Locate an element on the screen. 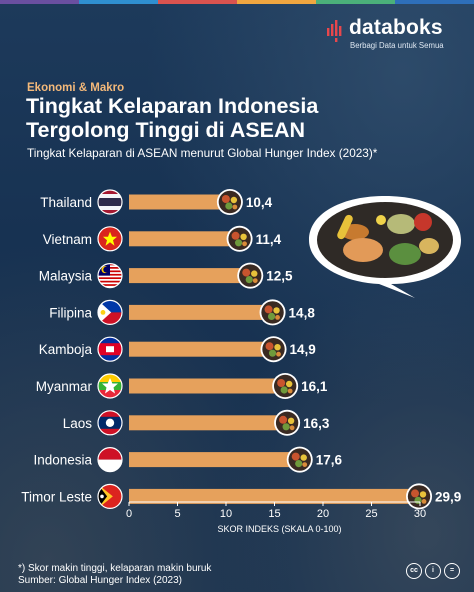 This screenshot has width=474, height=592. brand-tagline: Berbagi Data untuk Semua is located at coordinates (397, 45).